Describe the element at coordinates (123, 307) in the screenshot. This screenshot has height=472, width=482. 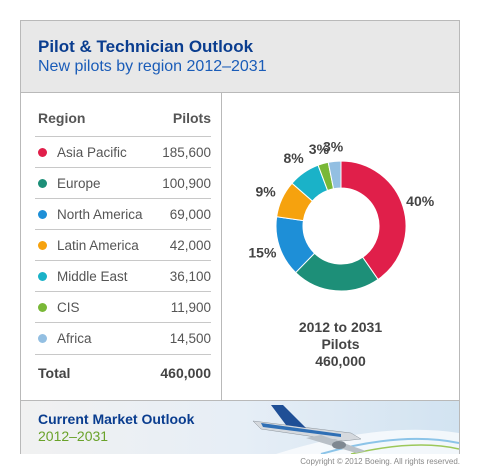
I see `table-row: CIS 11,900` at that location.